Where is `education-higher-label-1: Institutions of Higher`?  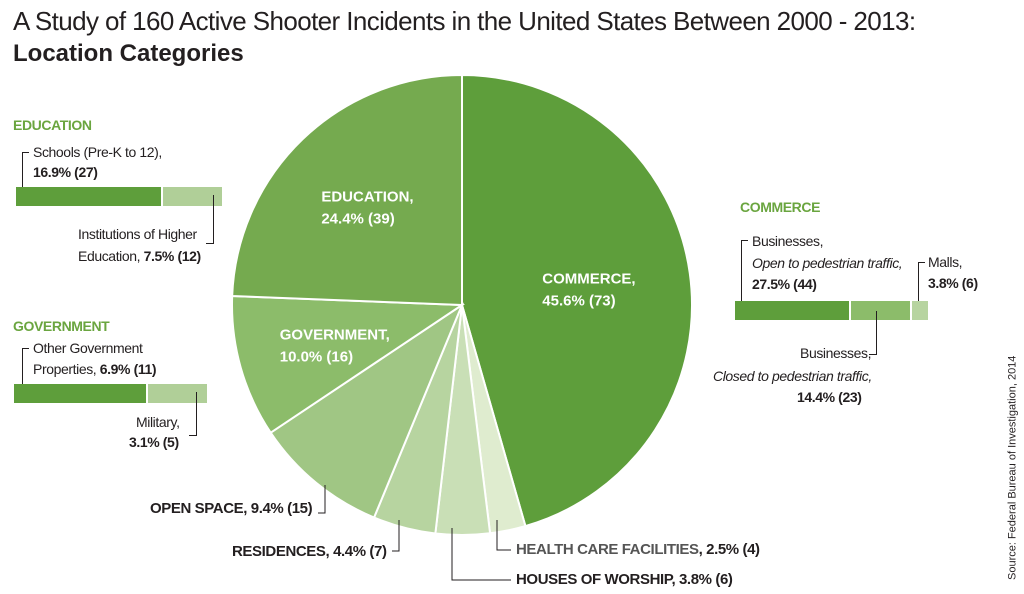 education-higher-label-1: Institutions of Higher is located at coordinates (137, 234).